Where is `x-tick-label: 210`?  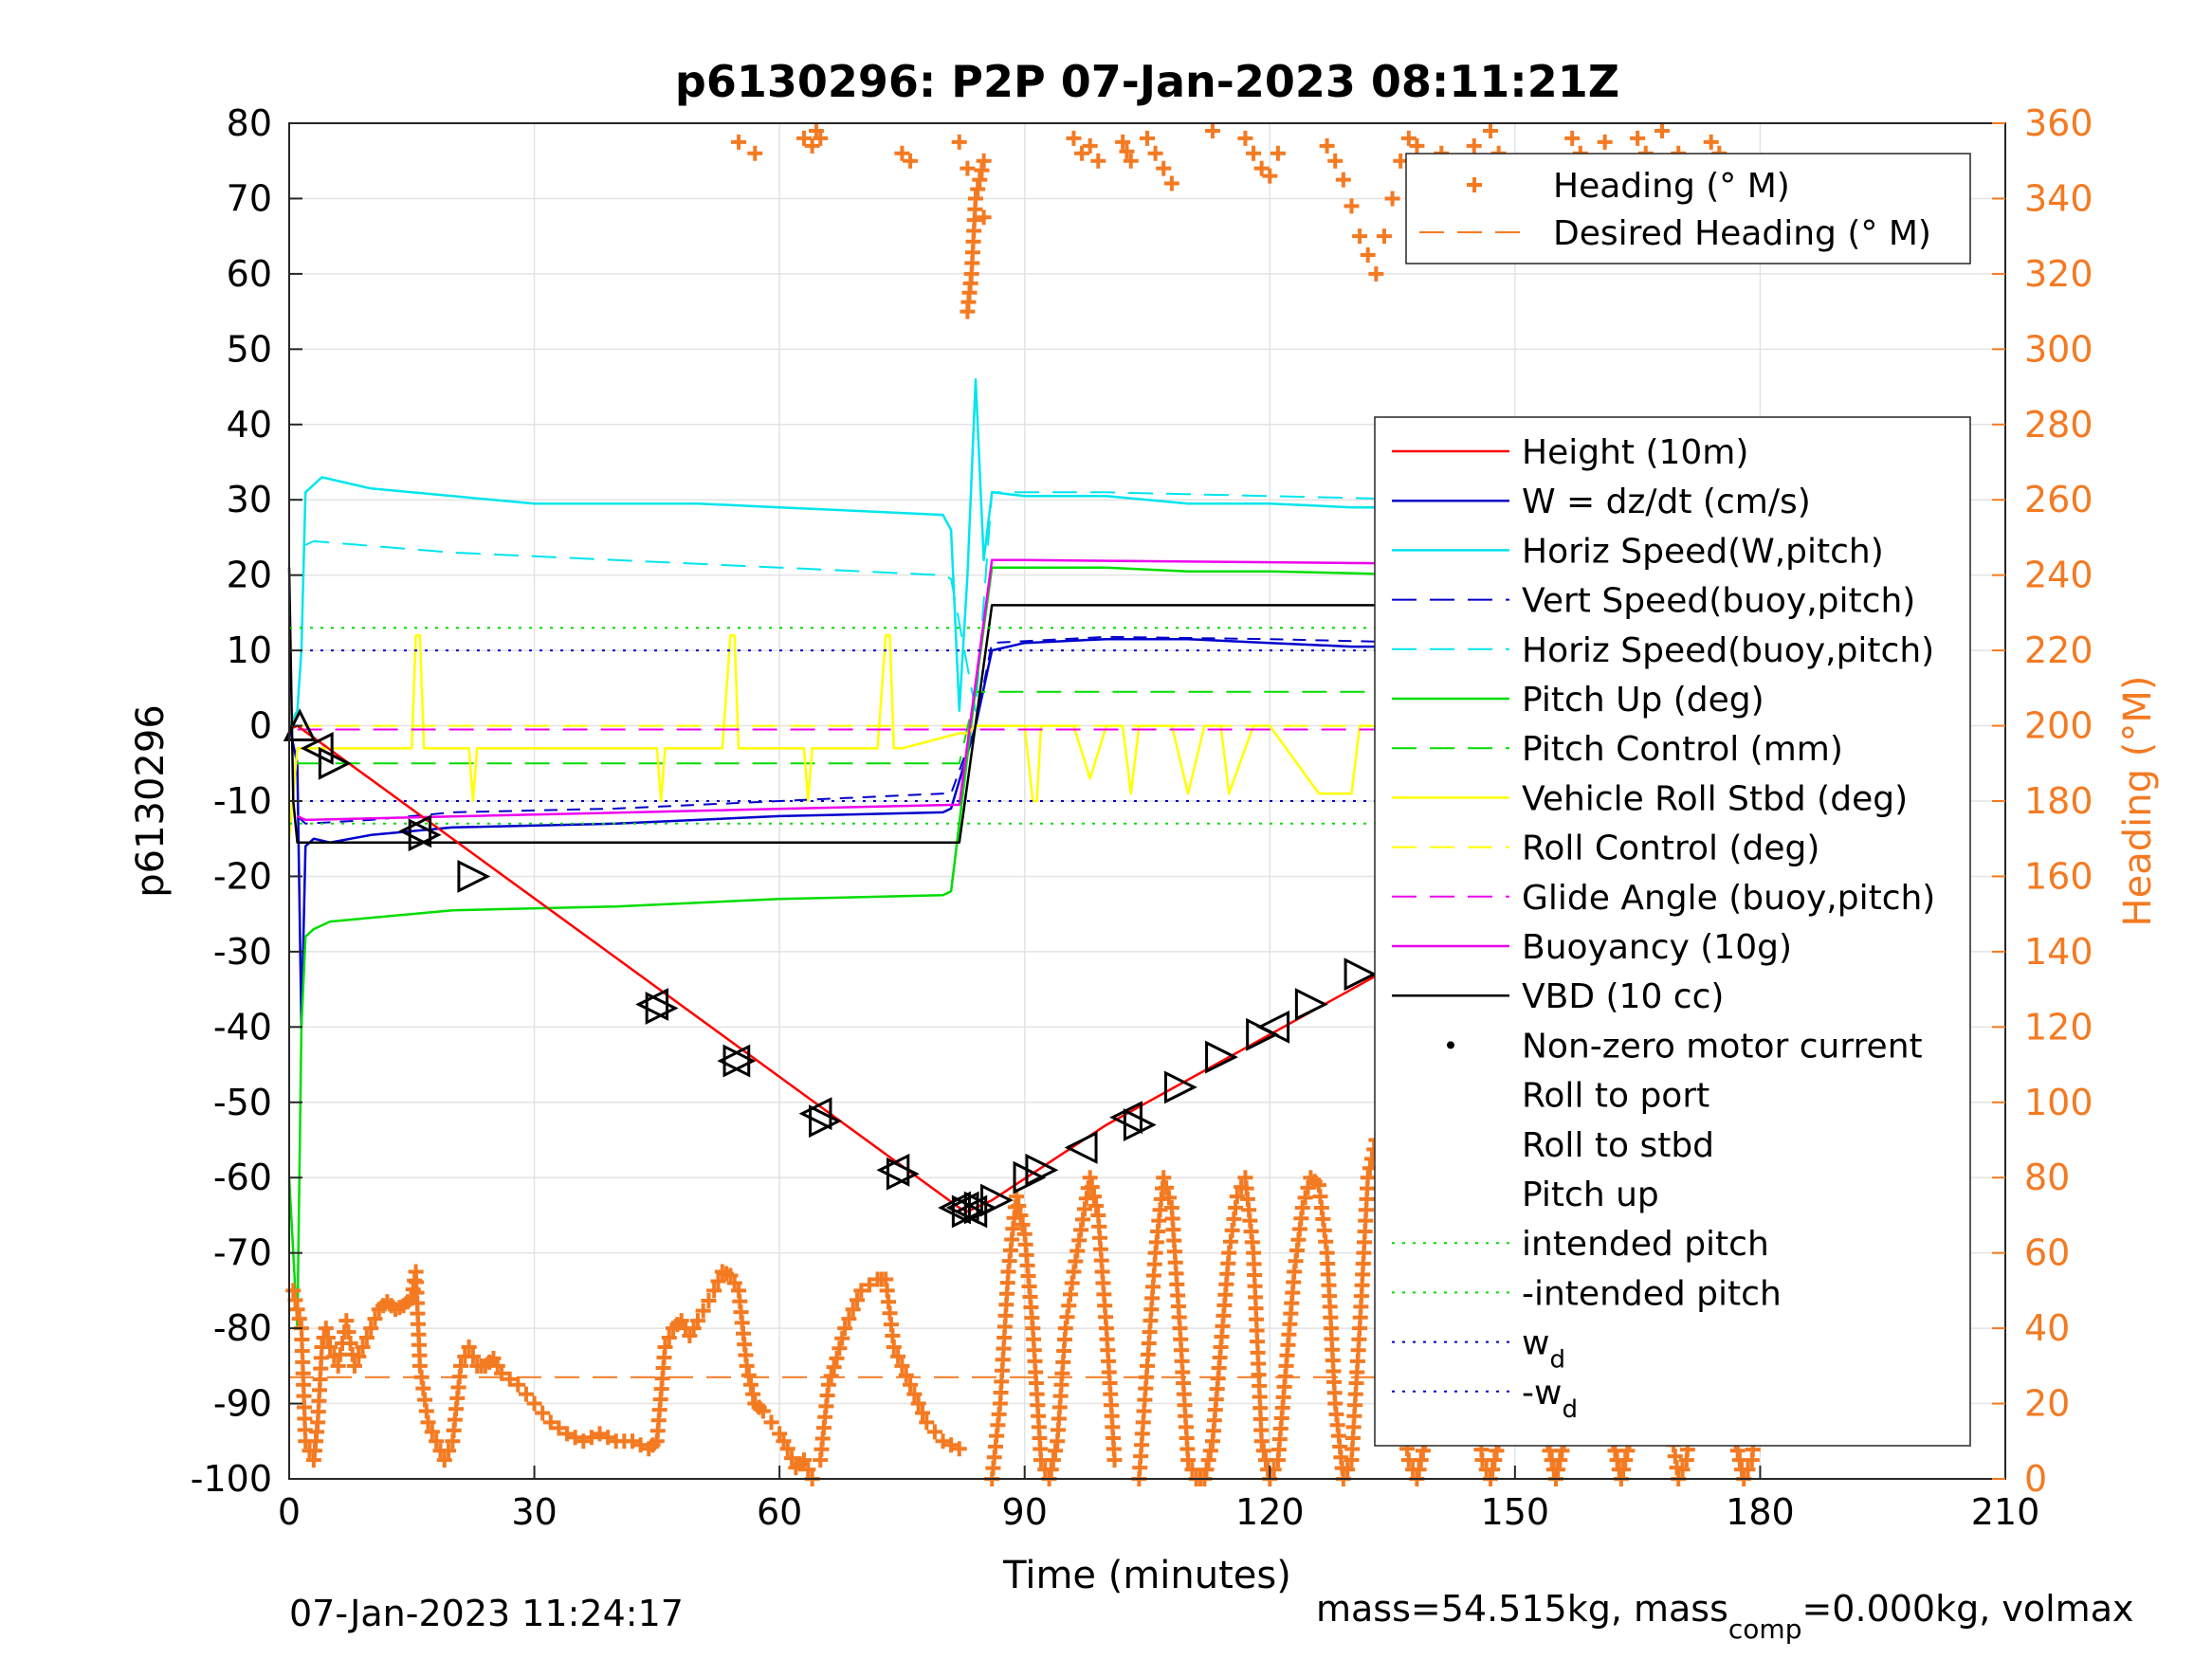 x-tick-label: 210 is located at coordinates (2005, 1512).